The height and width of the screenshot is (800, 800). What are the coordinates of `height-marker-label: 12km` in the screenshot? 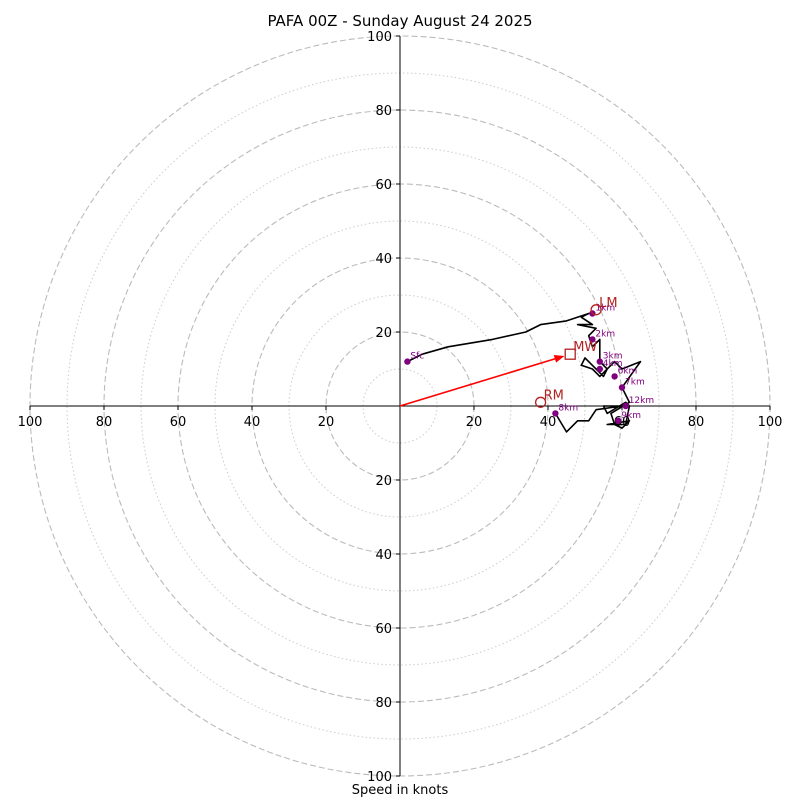 It's located at (641, 401).